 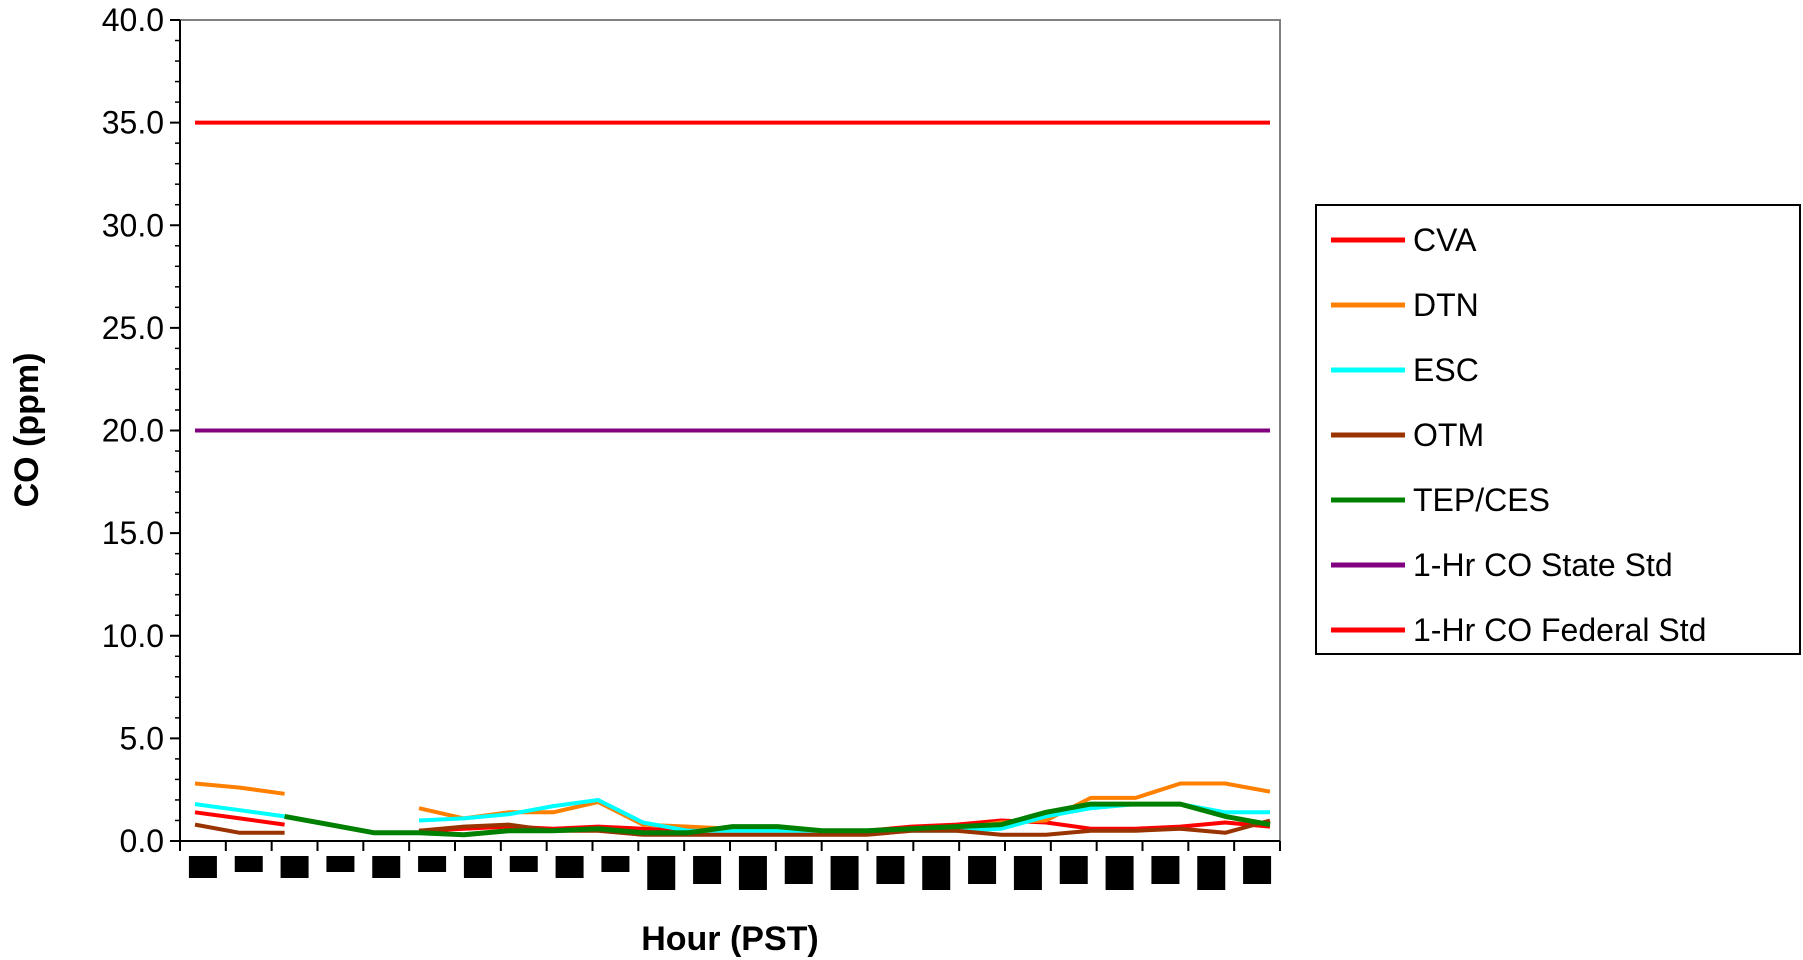 What do you see at coordinates (177, 430) in the screenshot?
I see `y-axis-minor-ticks` at bounding box center [177, 430].